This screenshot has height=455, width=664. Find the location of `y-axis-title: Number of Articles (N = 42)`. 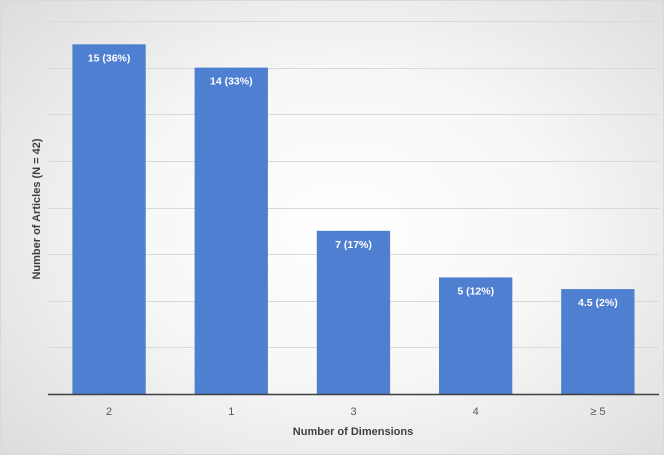

y-axis-title: Number of Articles (N = 42) is located at coordinates (37, 208).